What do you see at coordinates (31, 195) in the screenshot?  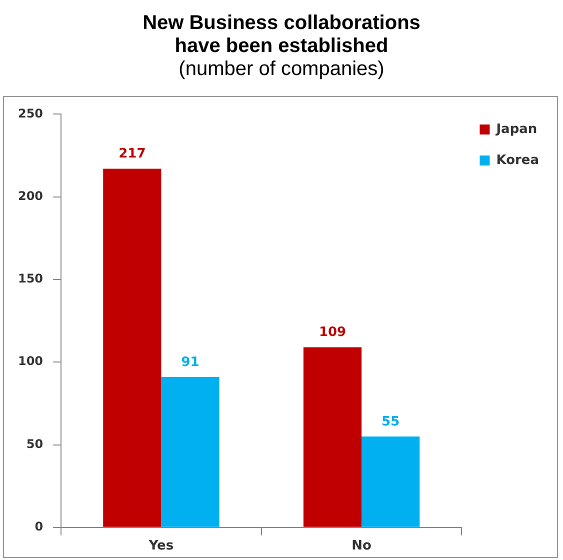 I see `y-tick-label: 200` at bounding box center [31, 195].